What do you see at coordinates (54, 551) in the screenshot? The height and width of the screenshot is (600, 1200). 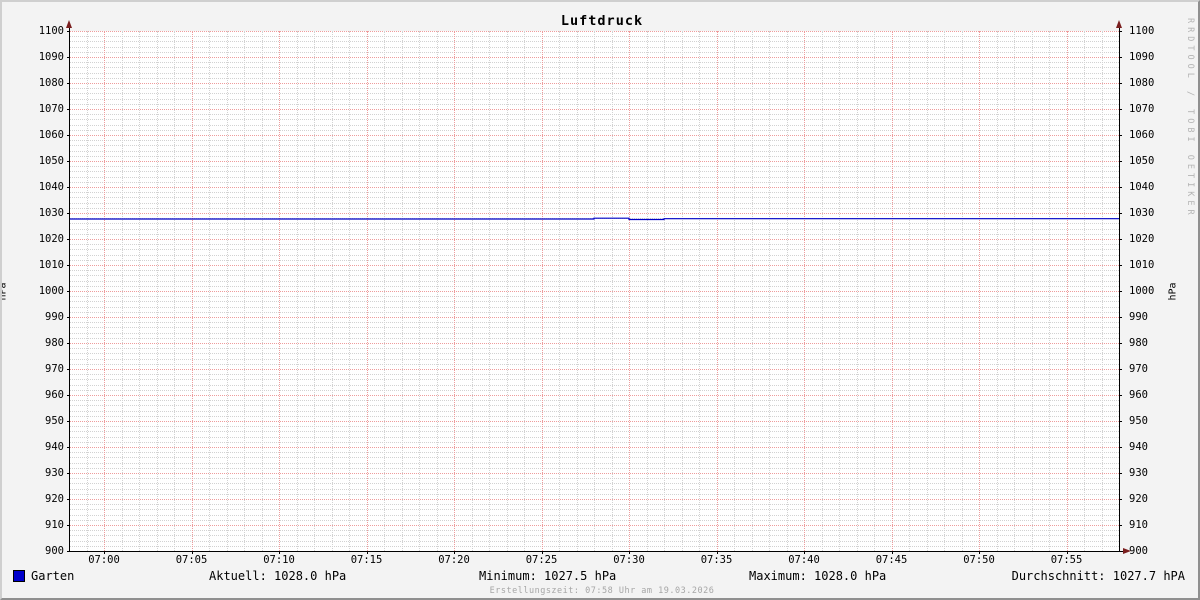 I see `y-tick-label-left: 900` at bounding box center [54, 551].